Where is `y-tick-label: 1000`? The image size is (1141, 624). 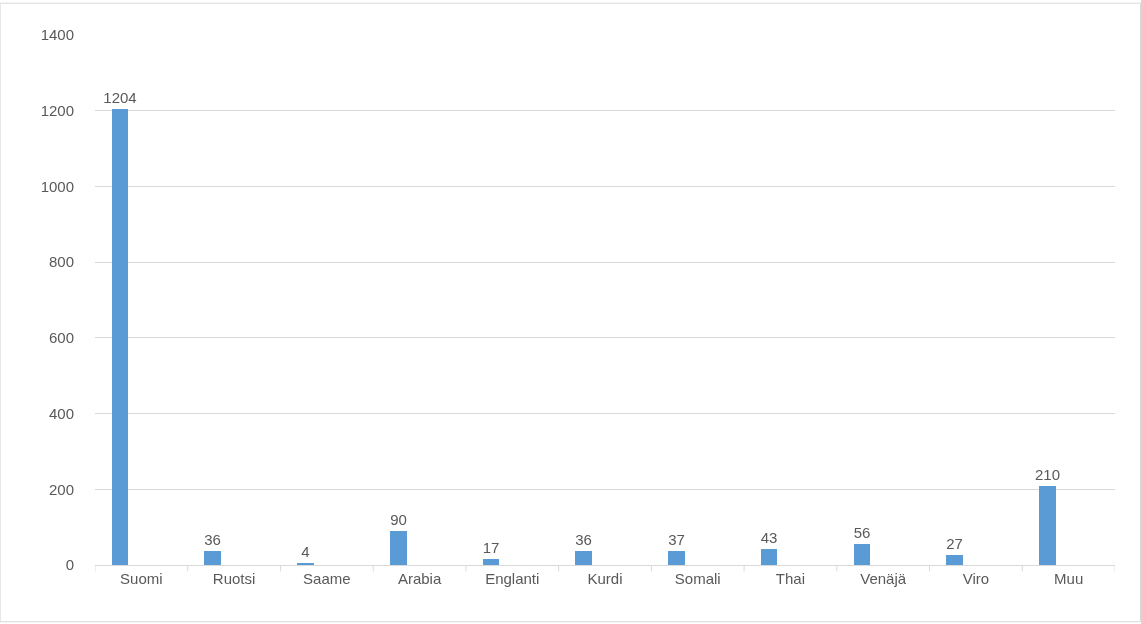
y-tick-label: 1000 is located at coordinates (57, 186).